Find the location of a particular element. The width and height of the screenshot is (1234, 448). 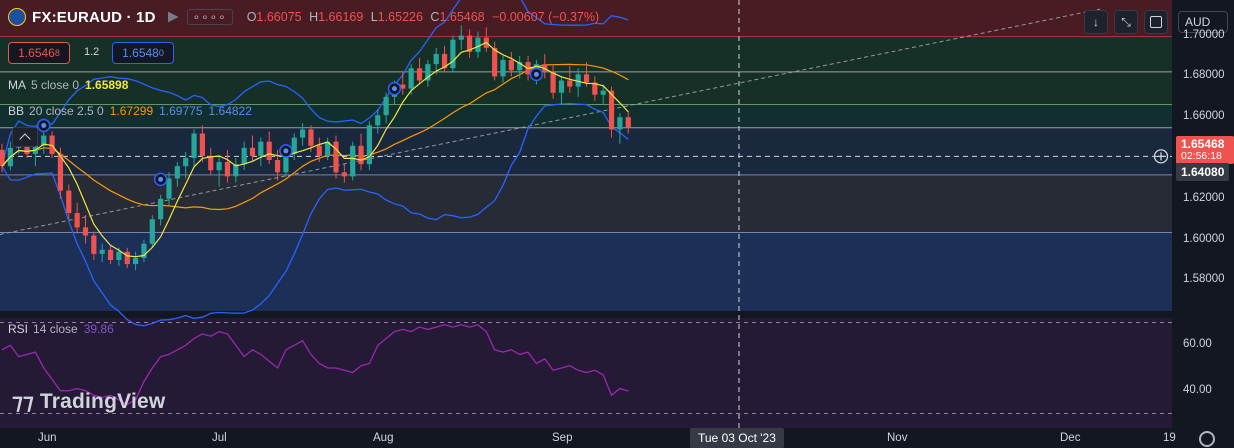

price-tick: 1.62000 is located at coordinates (1204, 197).